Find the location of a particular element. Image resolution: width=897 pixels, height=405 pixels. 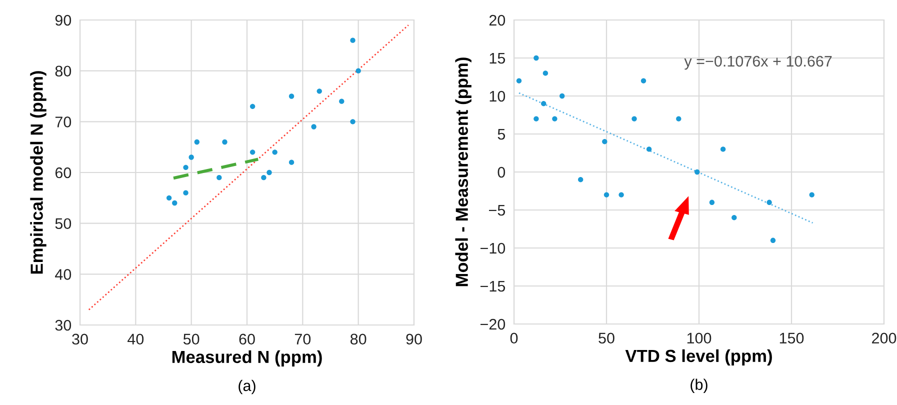

x-tick-label: 90 is located at coordinates (414, 339).